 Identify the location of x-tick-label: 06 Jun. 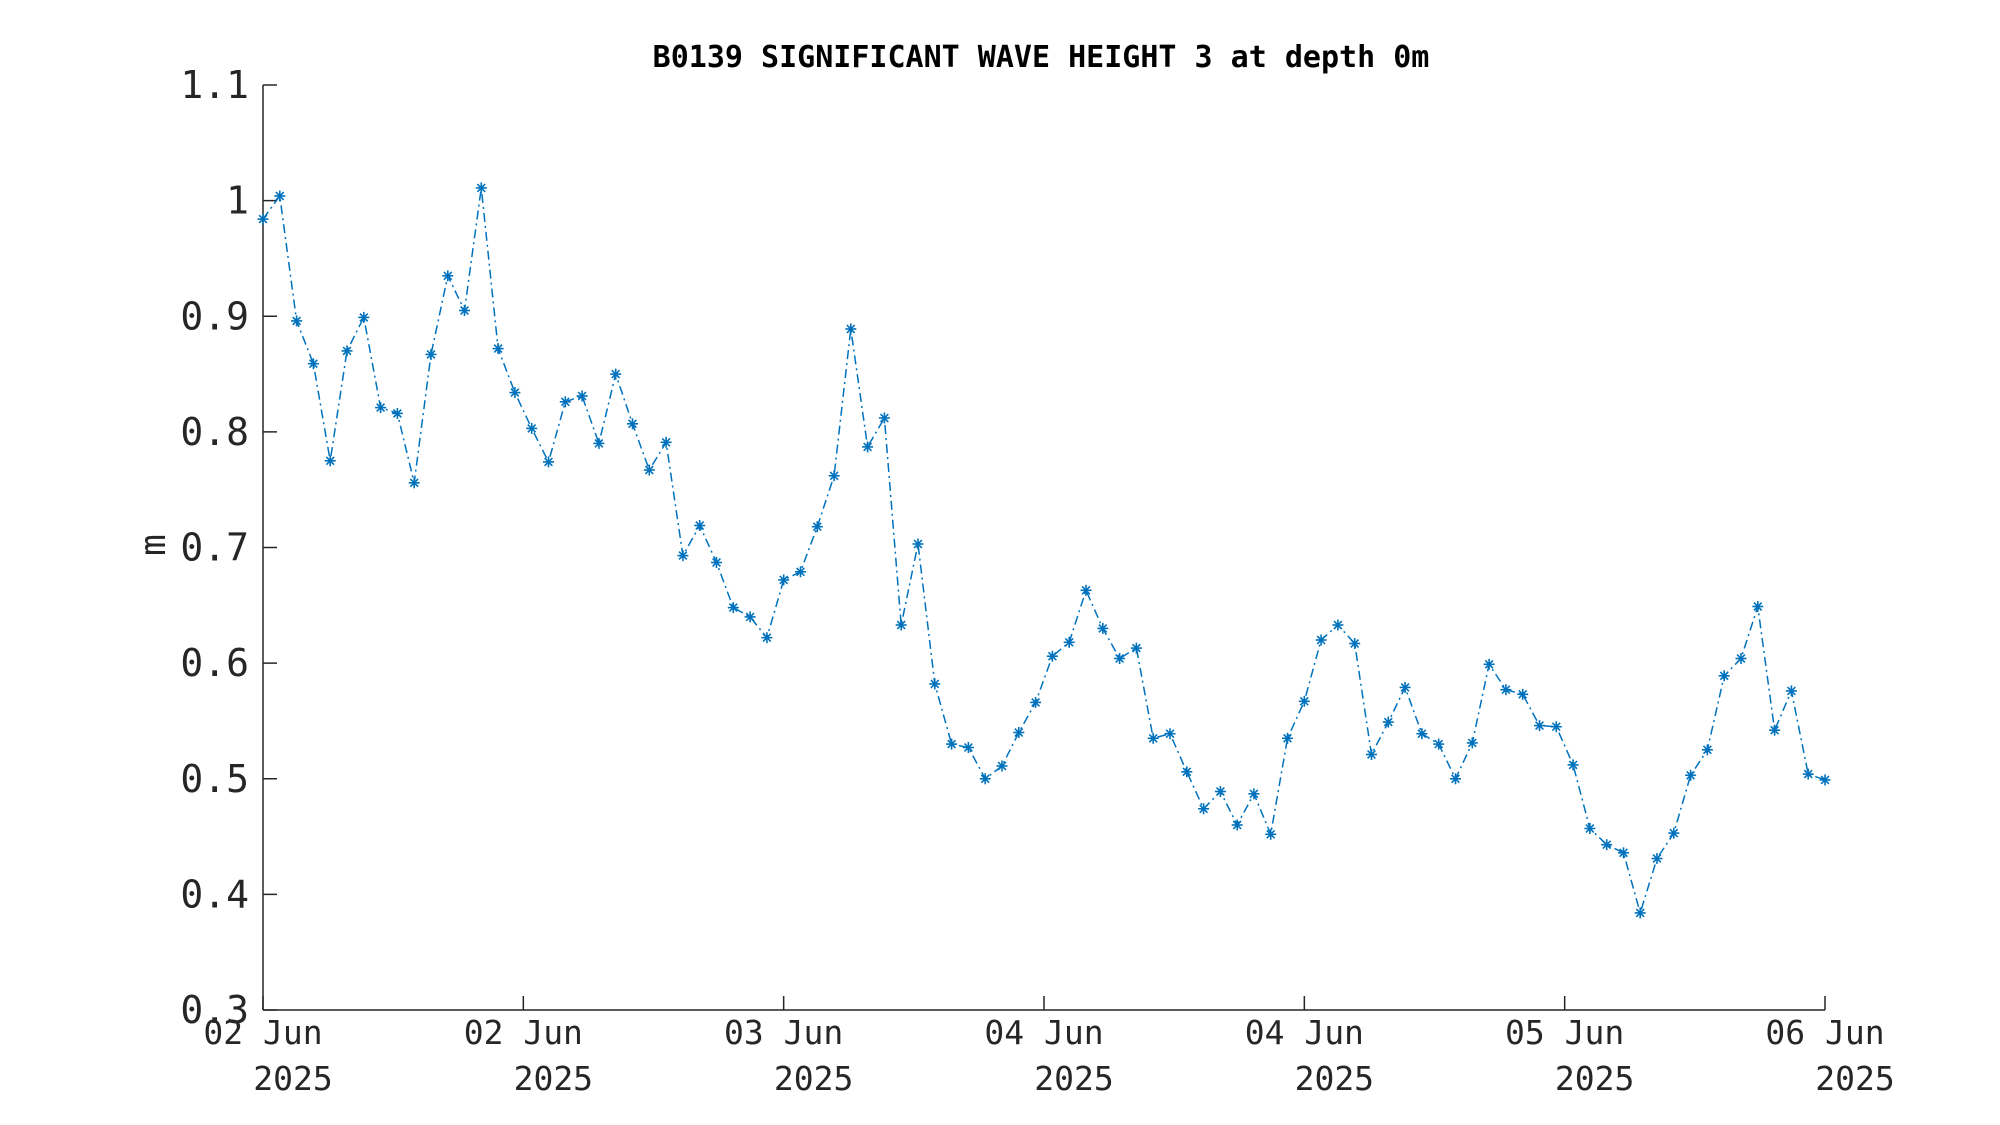
(1824, 1032).